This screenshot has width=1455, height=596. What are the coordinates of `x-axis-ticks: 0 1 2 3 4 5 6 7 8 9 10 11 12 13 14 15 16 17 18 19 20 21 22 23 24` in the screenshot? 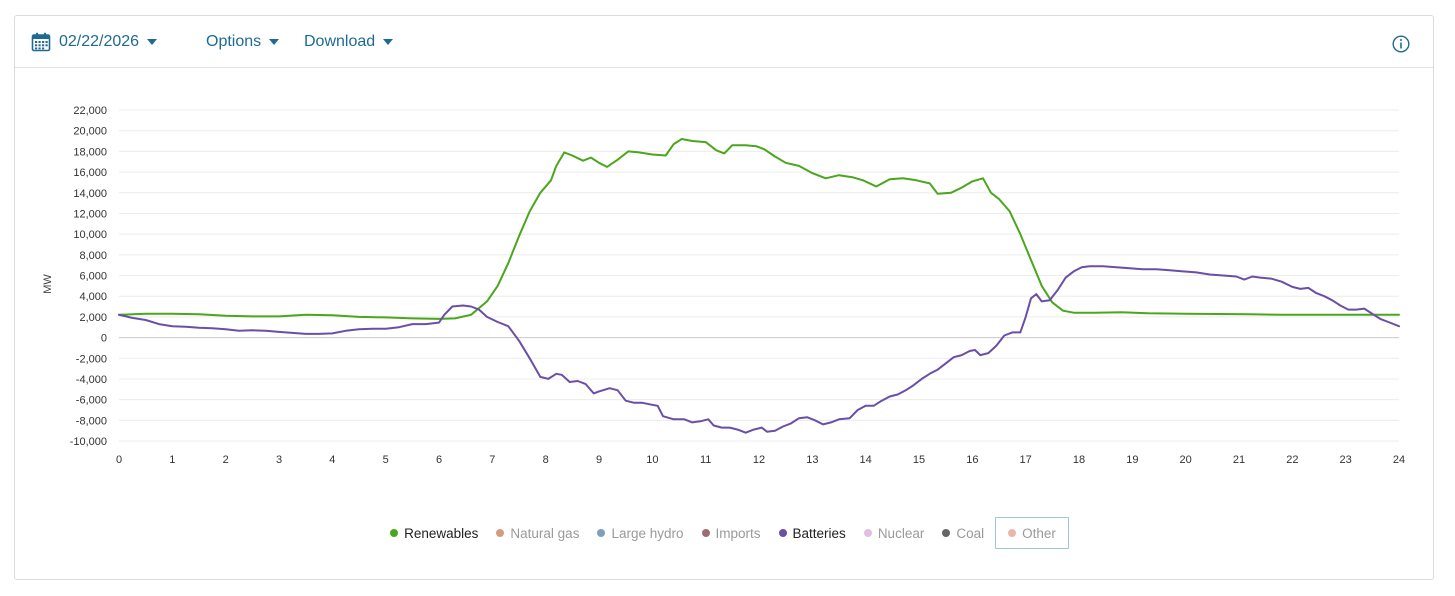 It's located at (760, 460).